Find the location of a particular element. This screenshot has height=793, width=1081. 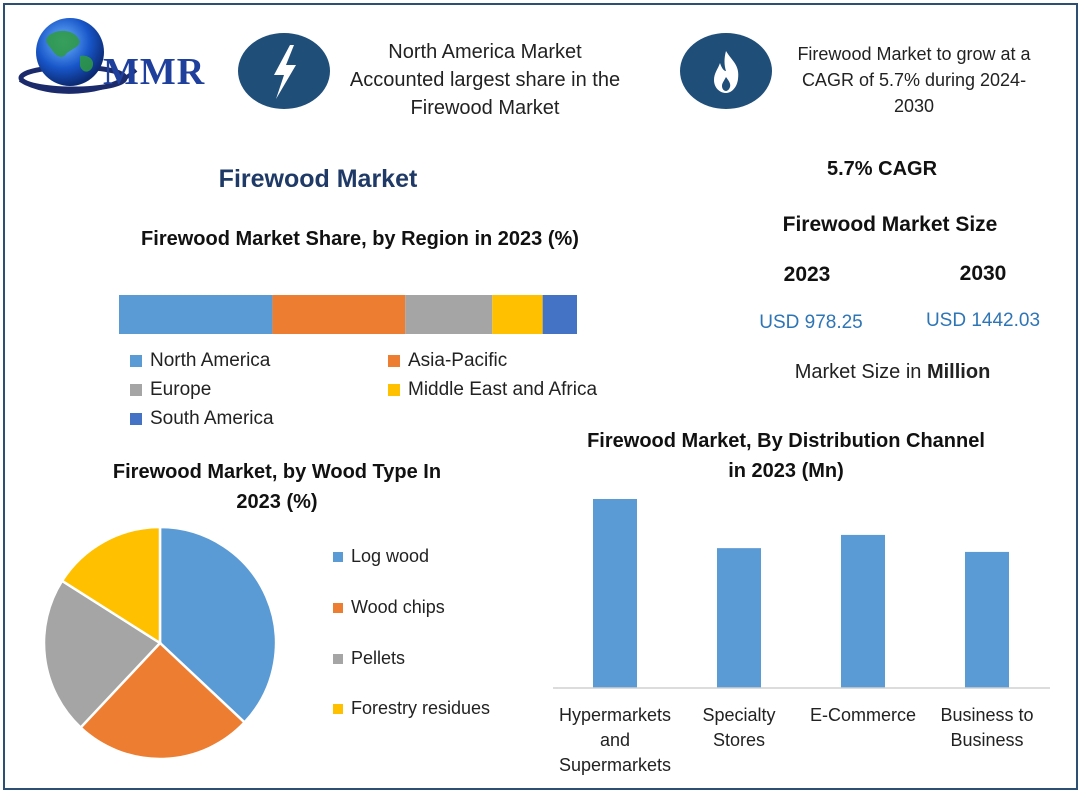

wood-type-pie is located at coordinates (160, 643).